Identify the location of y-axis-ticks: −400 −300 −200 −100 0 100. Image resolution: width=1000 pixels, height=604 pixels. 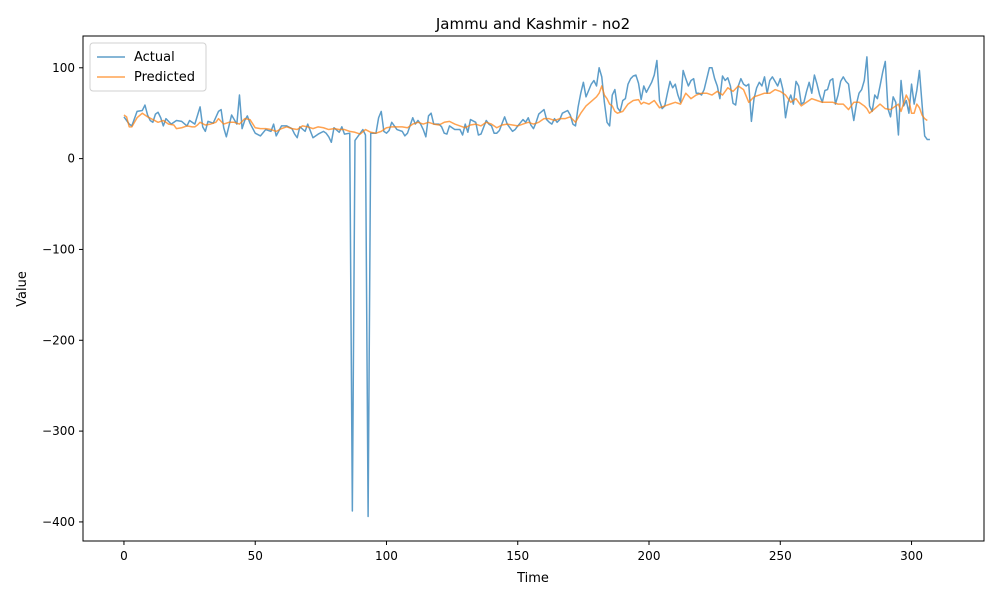
(62, 295).